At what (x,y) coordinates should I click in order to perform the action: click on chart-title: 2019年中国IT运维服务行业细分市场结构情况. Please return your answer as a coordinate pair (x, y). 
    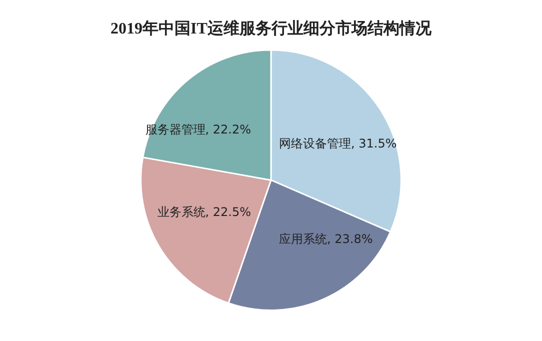
    Looking at the image, I should click on (271, 29).